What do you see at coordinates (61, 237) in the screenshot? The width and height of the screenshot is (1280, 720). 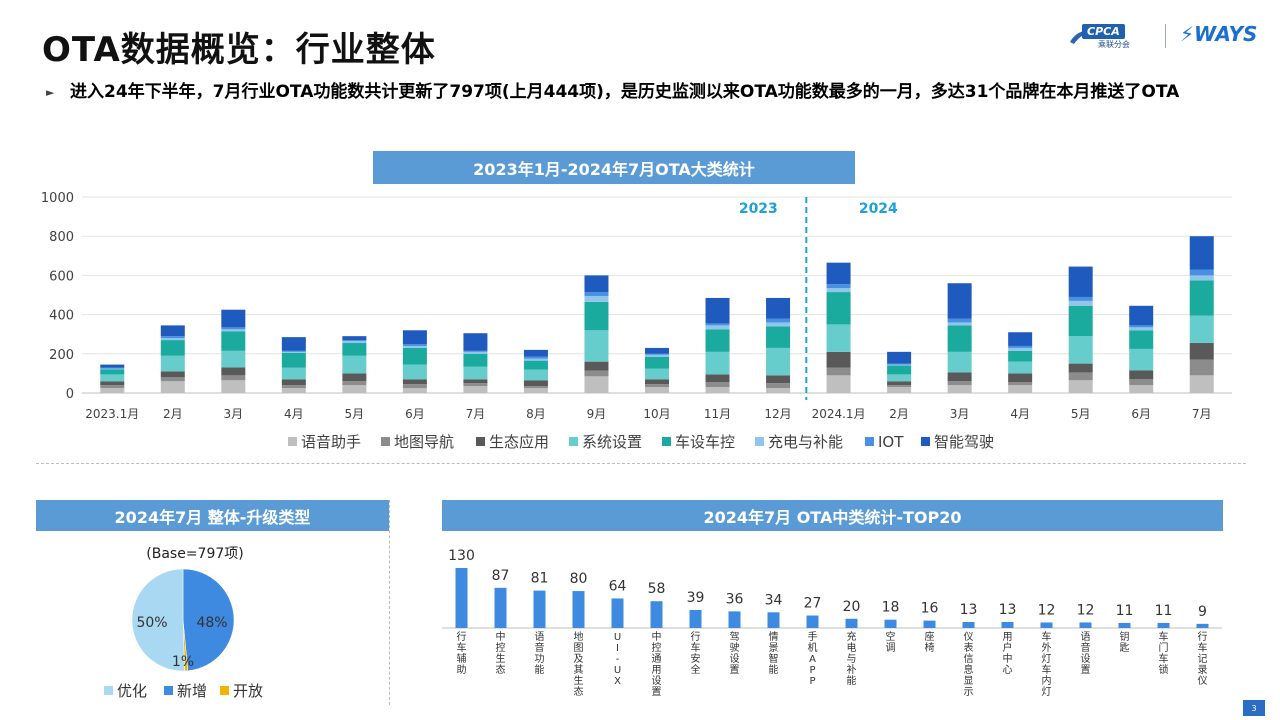 I see `y-tick-label: 800` at bounding box center [61, 237].